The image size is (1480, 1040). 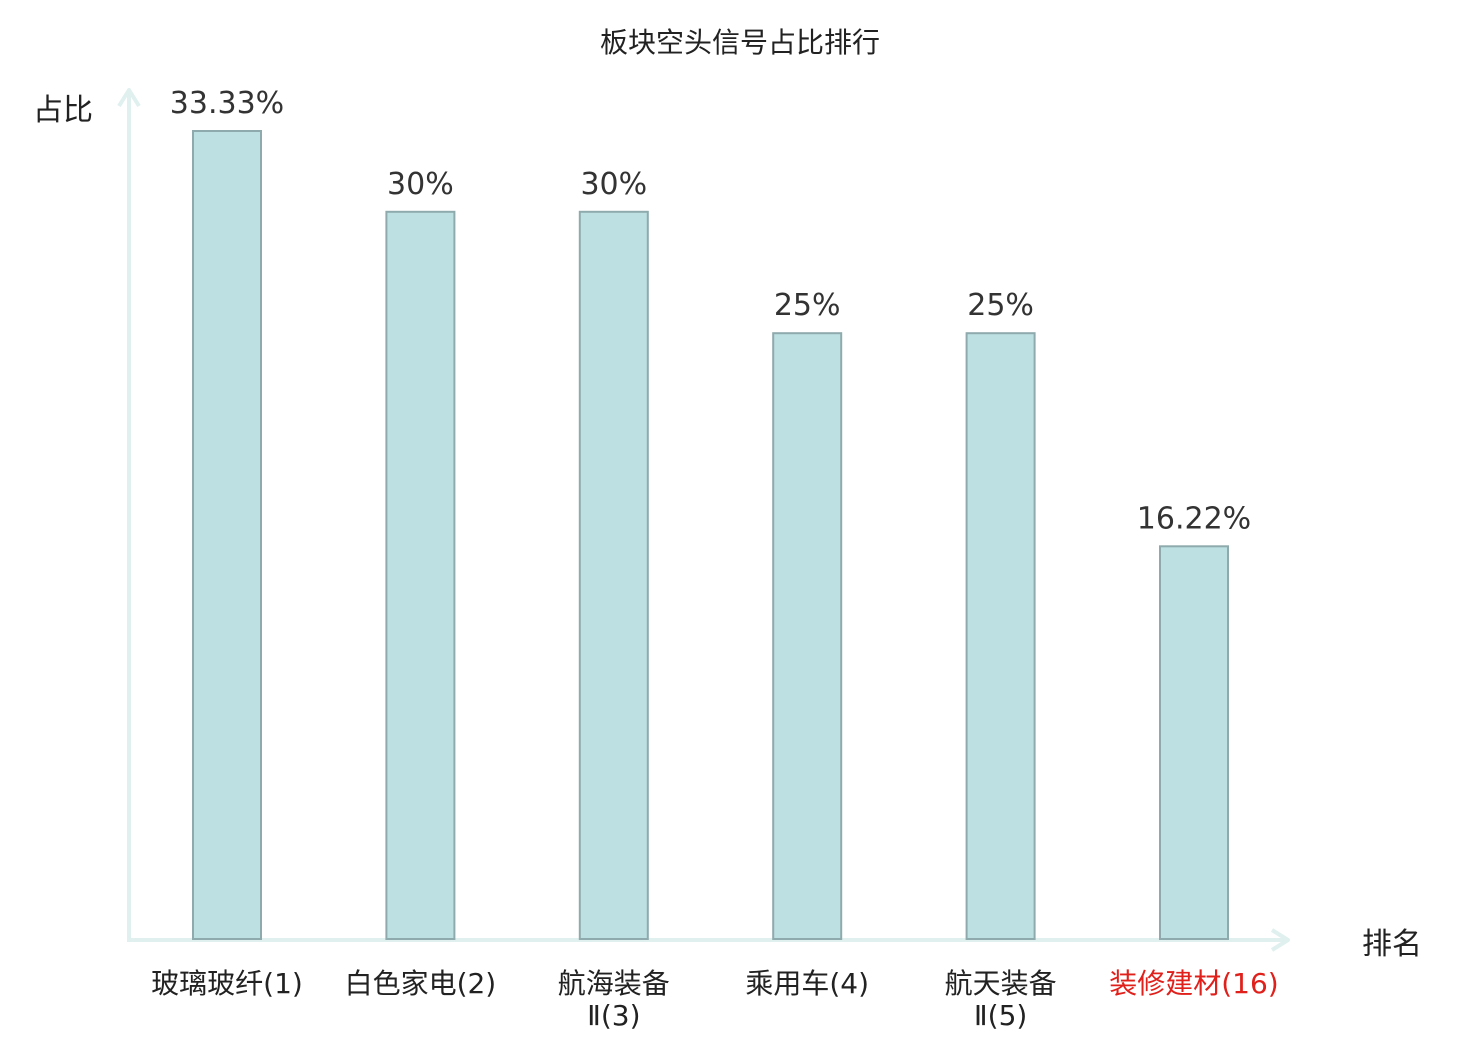 I want to click on value-label-3: 30%, so click(x=613, y=184).